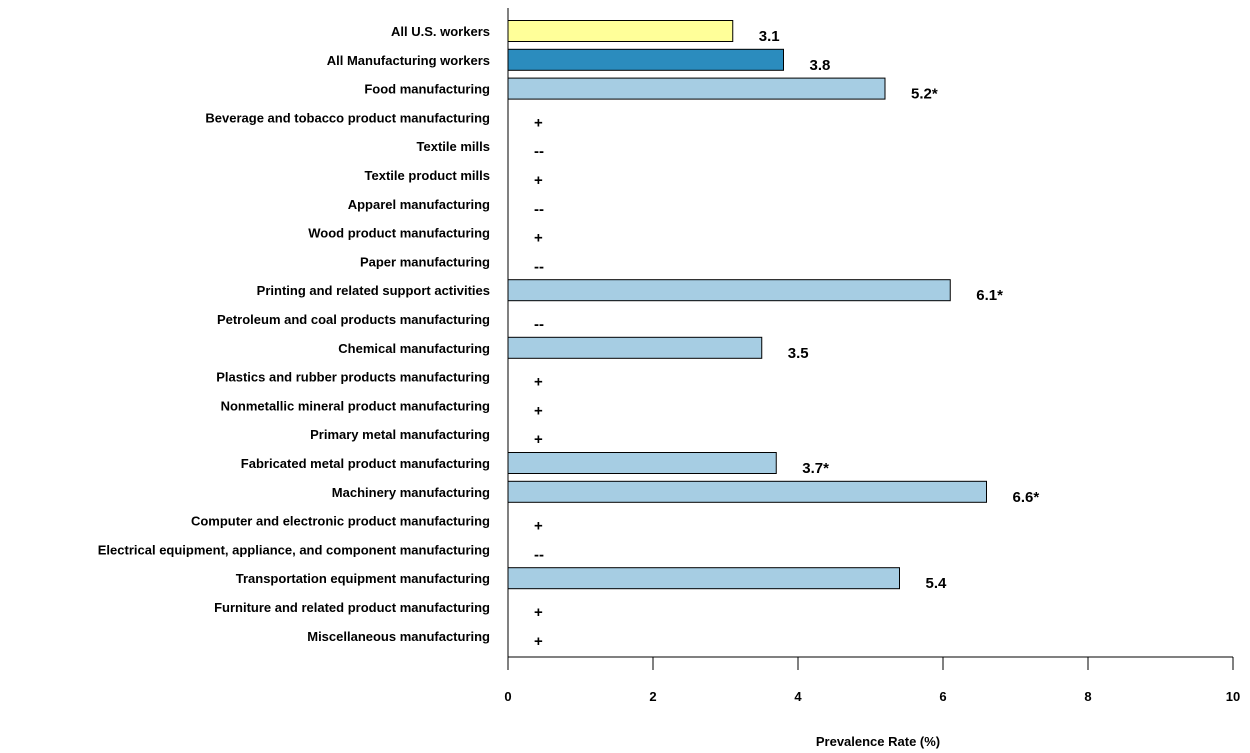  I want to click on x-tick-label: 8, so click(1087, 696).